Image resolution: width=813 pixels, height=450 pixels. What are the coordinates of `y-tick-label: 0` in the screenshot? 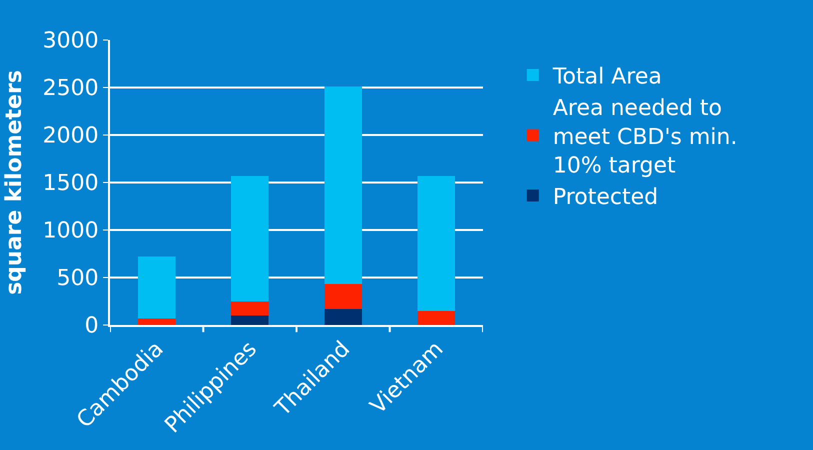 It's located at (91, 326).